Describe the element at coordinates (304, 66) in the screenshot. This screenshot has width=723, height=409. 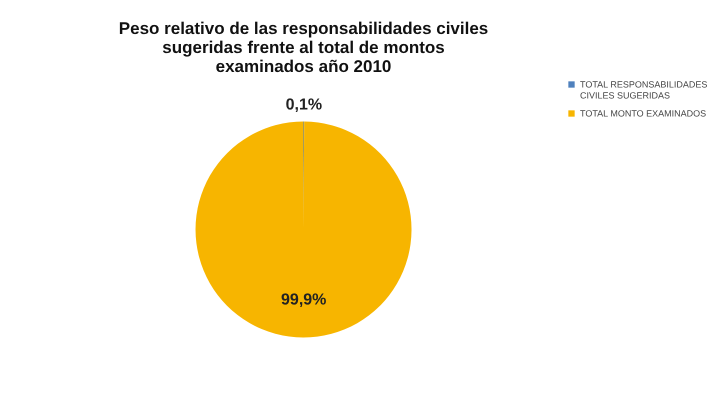
I see `text: examinados año 2010` at that location.